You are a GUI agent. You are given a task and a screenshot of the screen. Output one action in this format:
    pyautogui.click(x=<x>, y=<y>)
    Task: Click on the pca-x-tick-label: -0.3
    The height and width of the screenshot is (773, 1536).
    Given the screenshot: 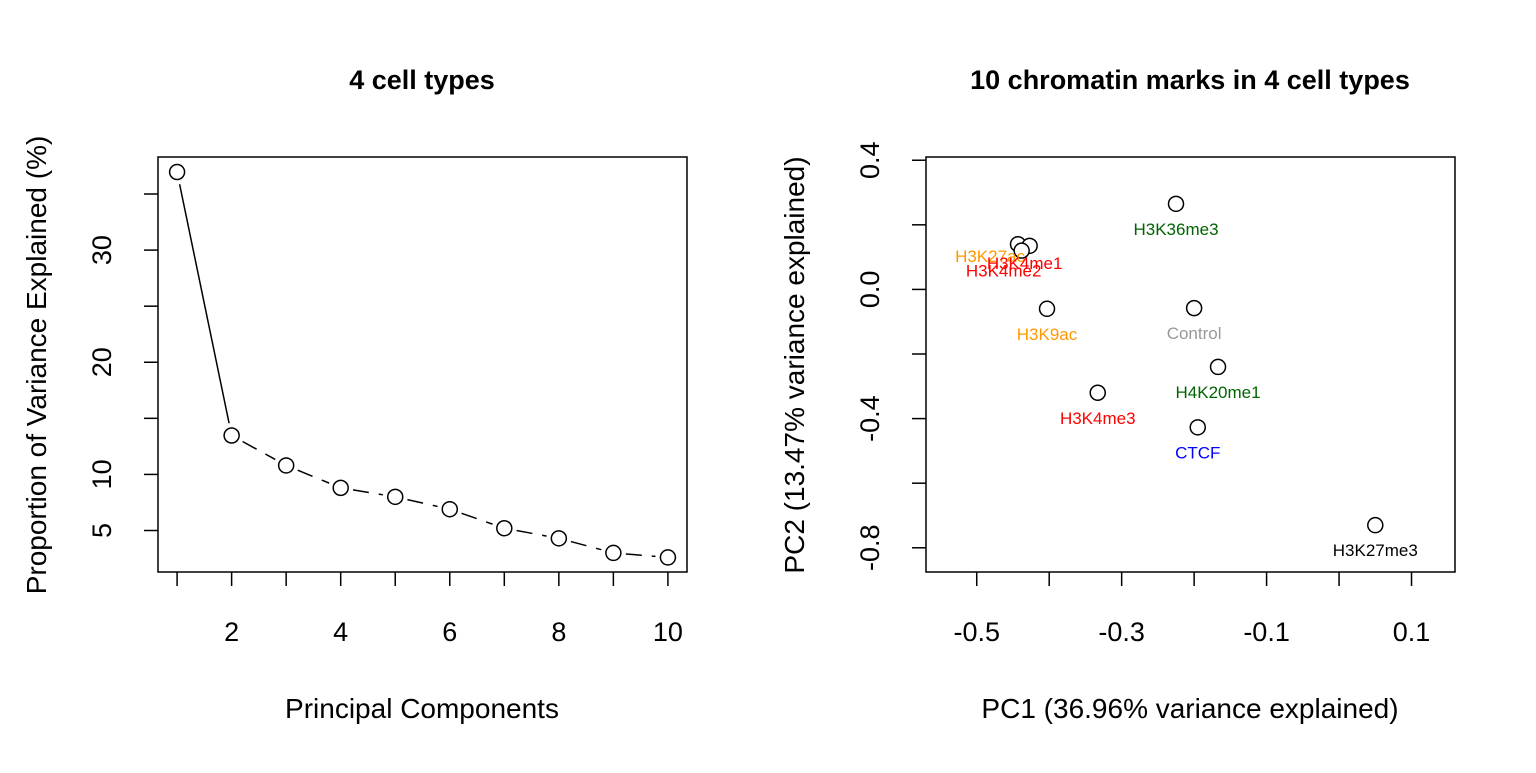 What is the action you would take?
    pyautogui.click(x=1121, y=632)
    